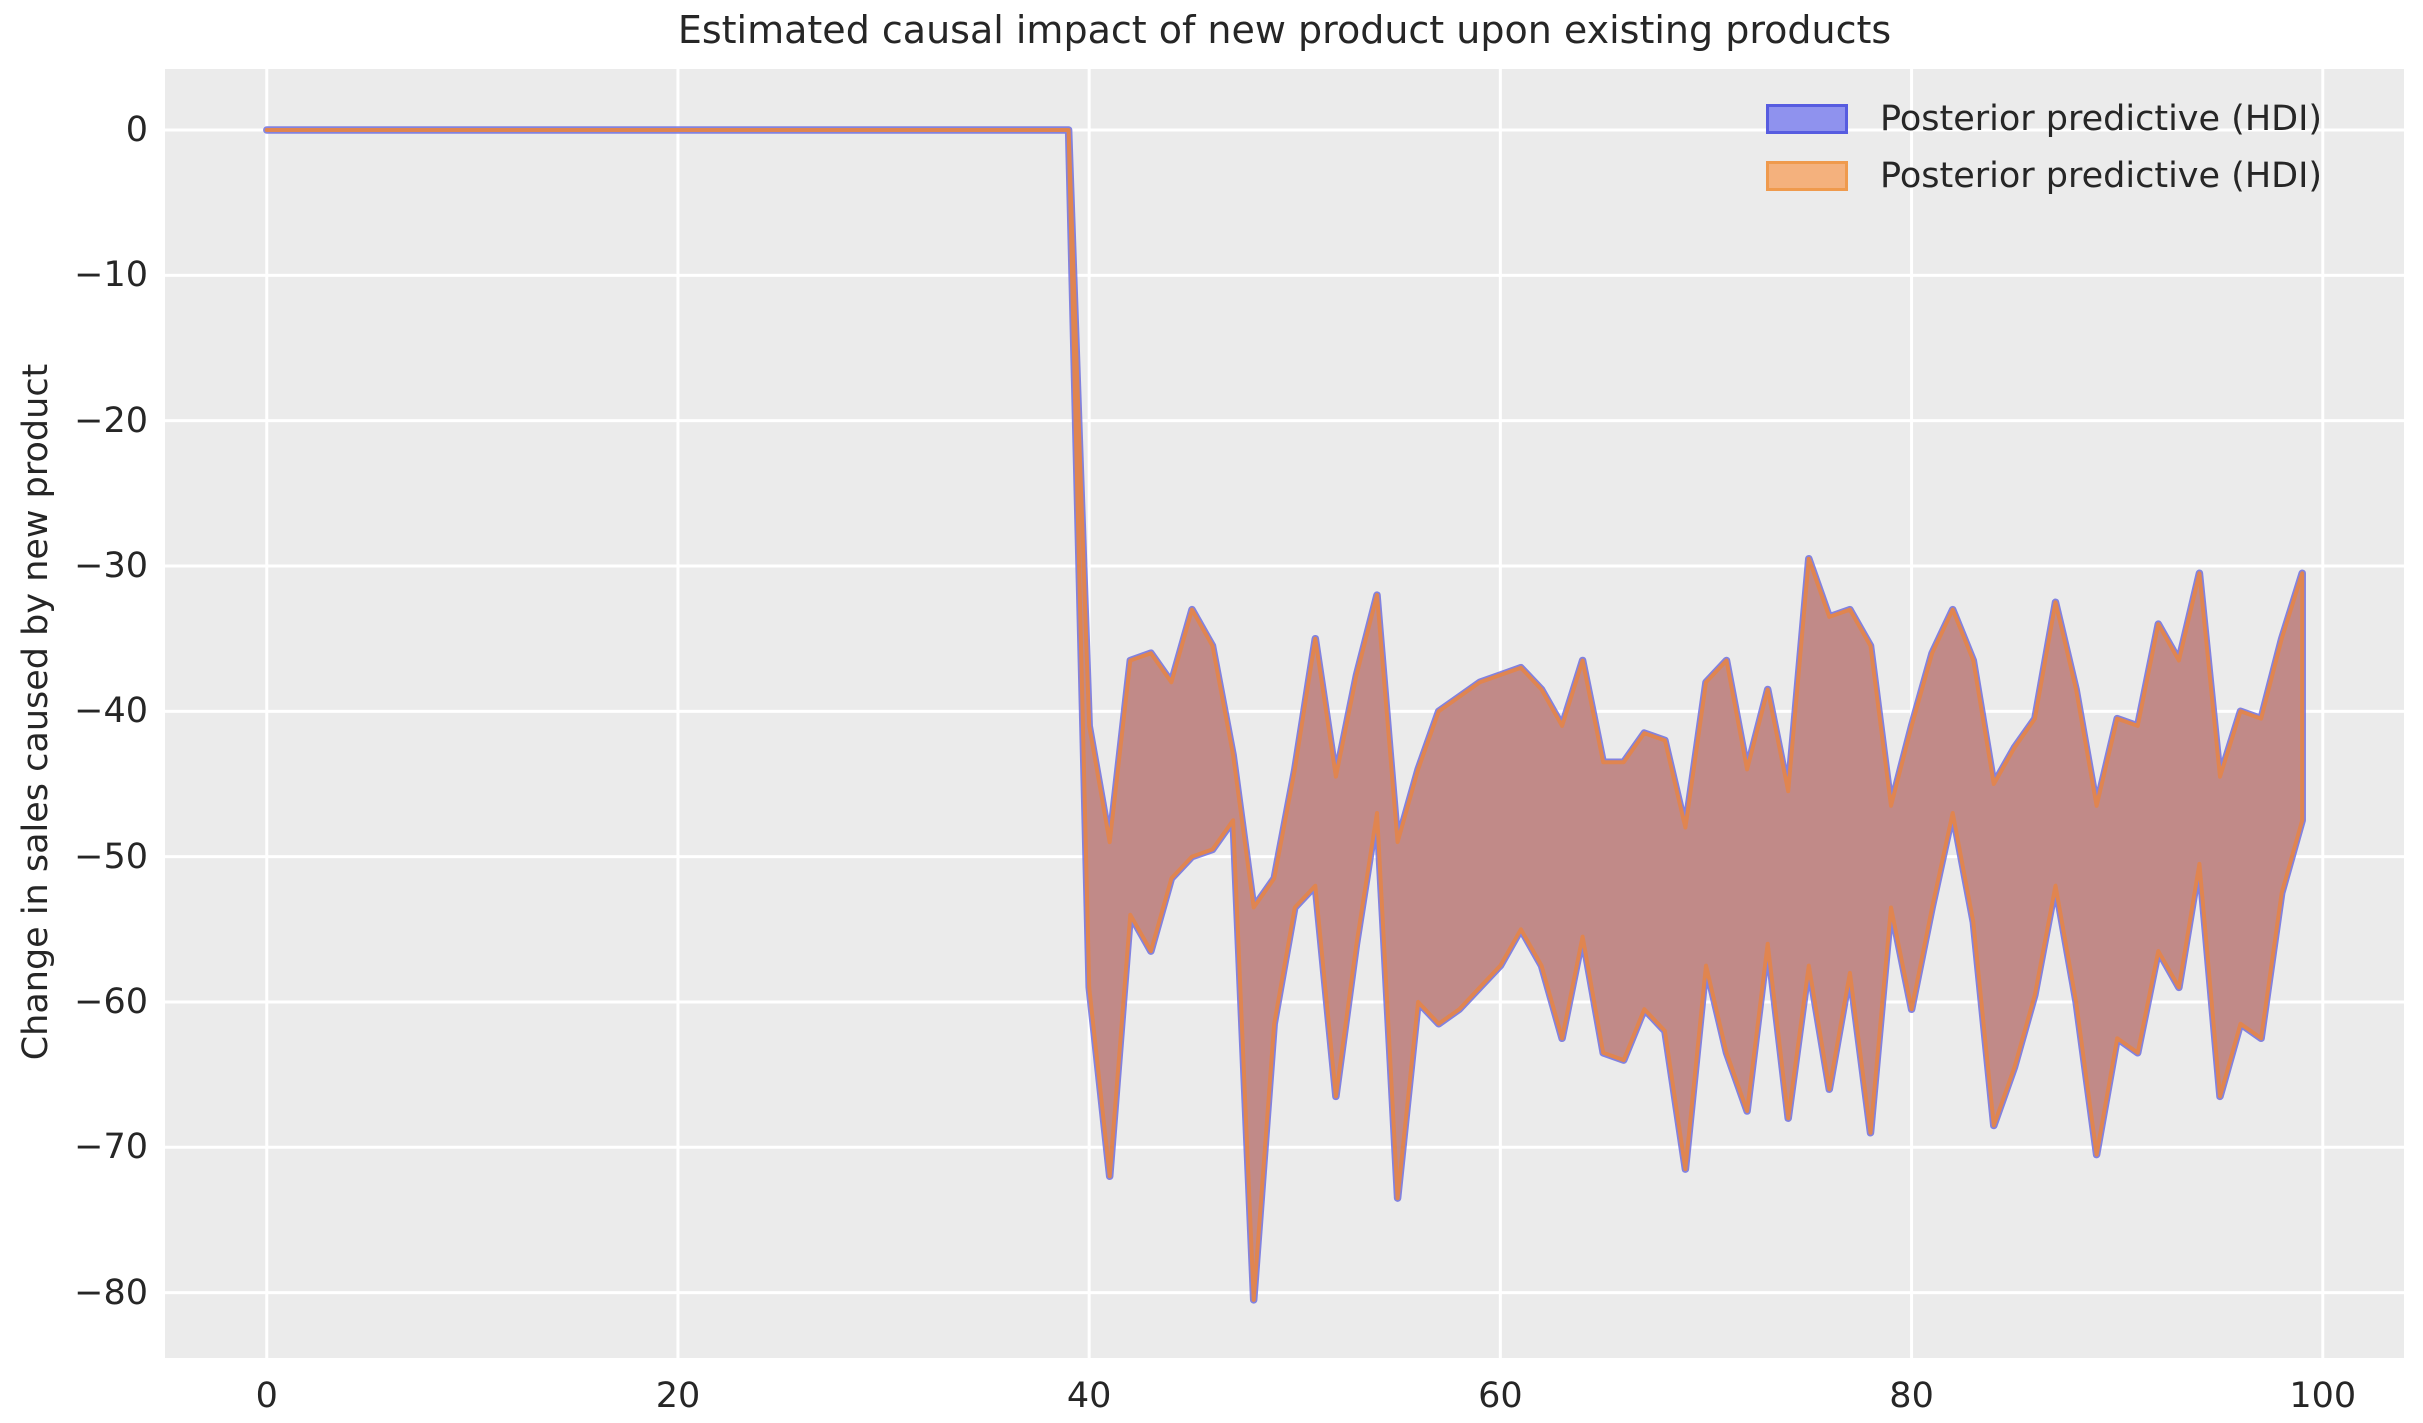 The image size is (2423, 1423). What do you see at coordinates (1089, 1396) in the screenshot?
I see `x-tick-label: 40` at bounding box center [1089, 1396].